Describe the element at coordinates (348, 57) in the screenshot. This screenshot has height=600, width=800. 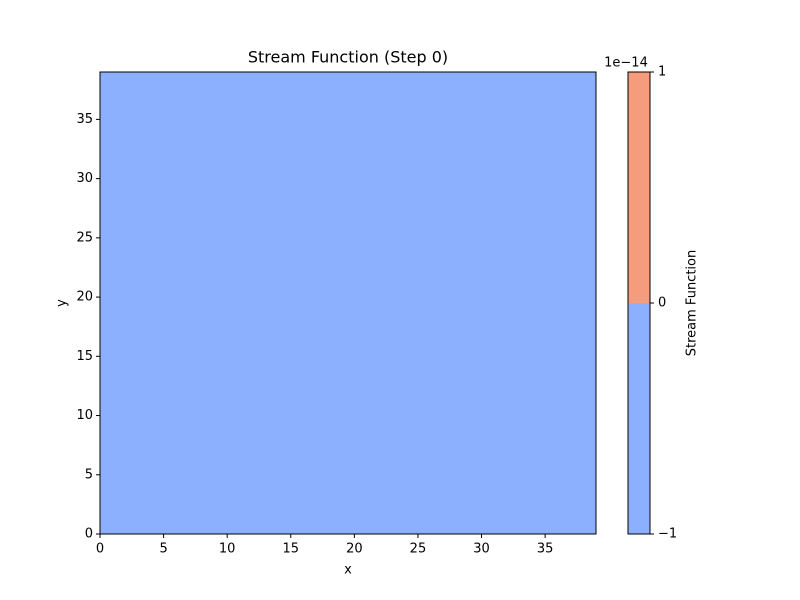
I see `chart-title: Stream Function (Step 0)` at that location.